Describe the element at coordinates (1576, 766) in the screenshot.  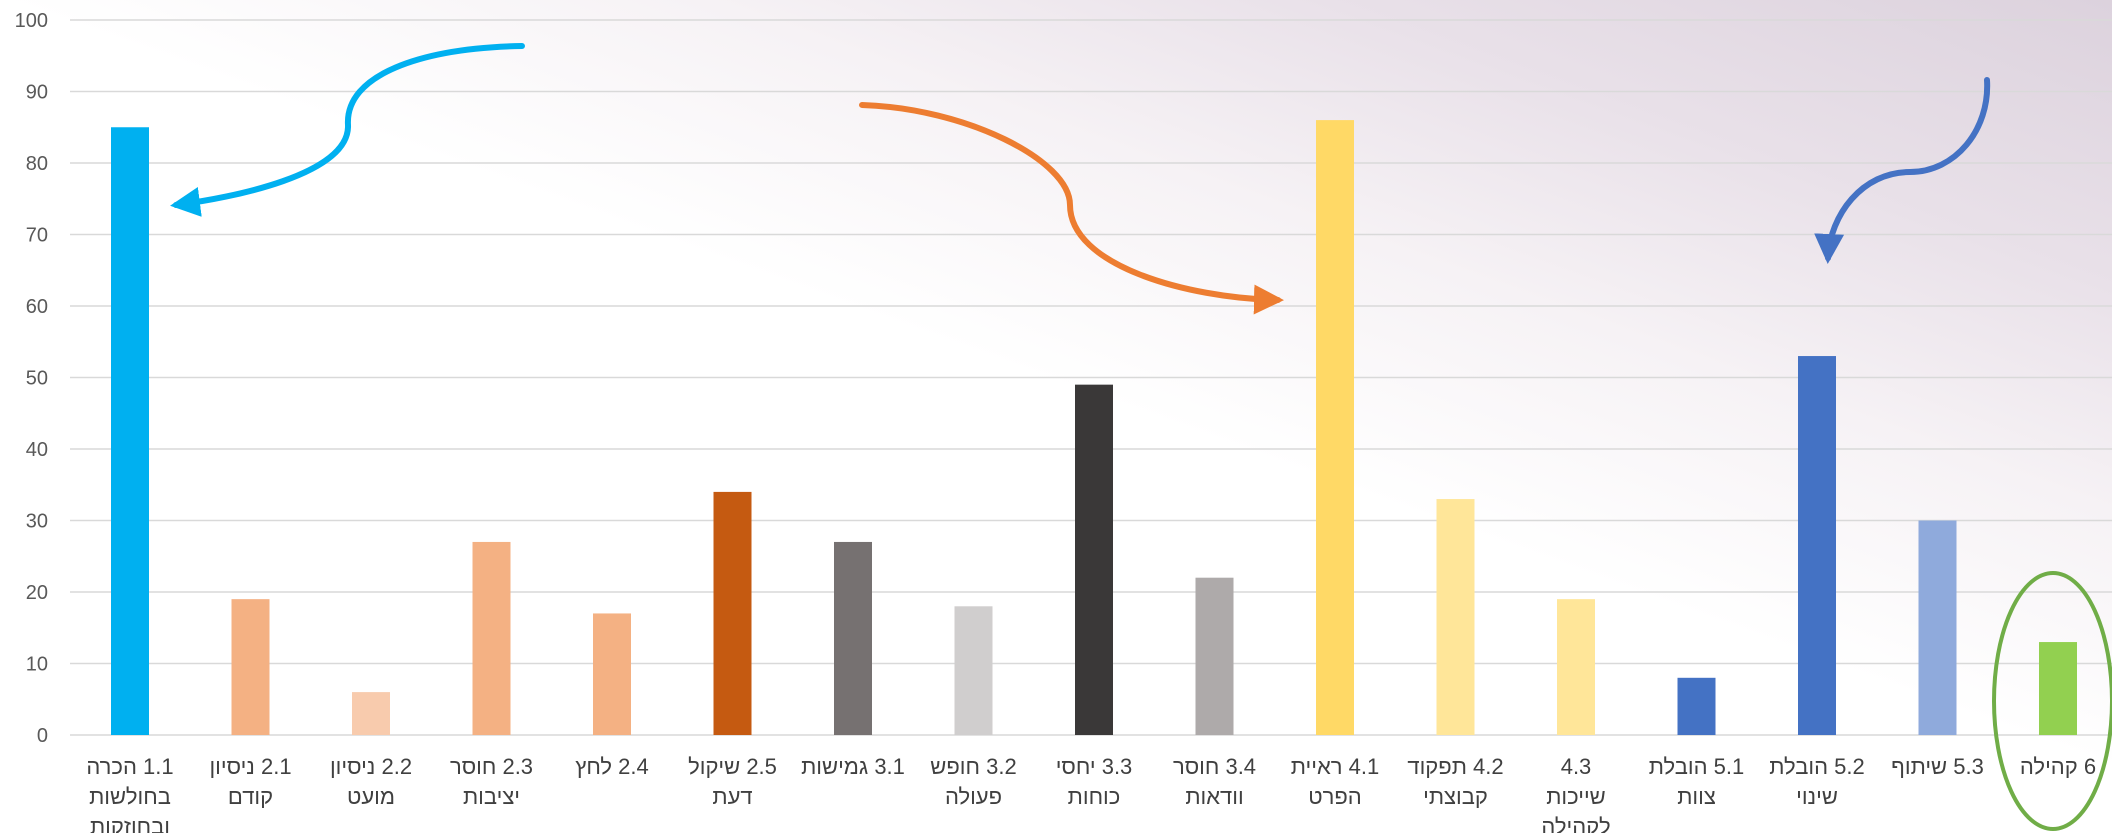
I see `x-tick-label: 4.3` at that location.